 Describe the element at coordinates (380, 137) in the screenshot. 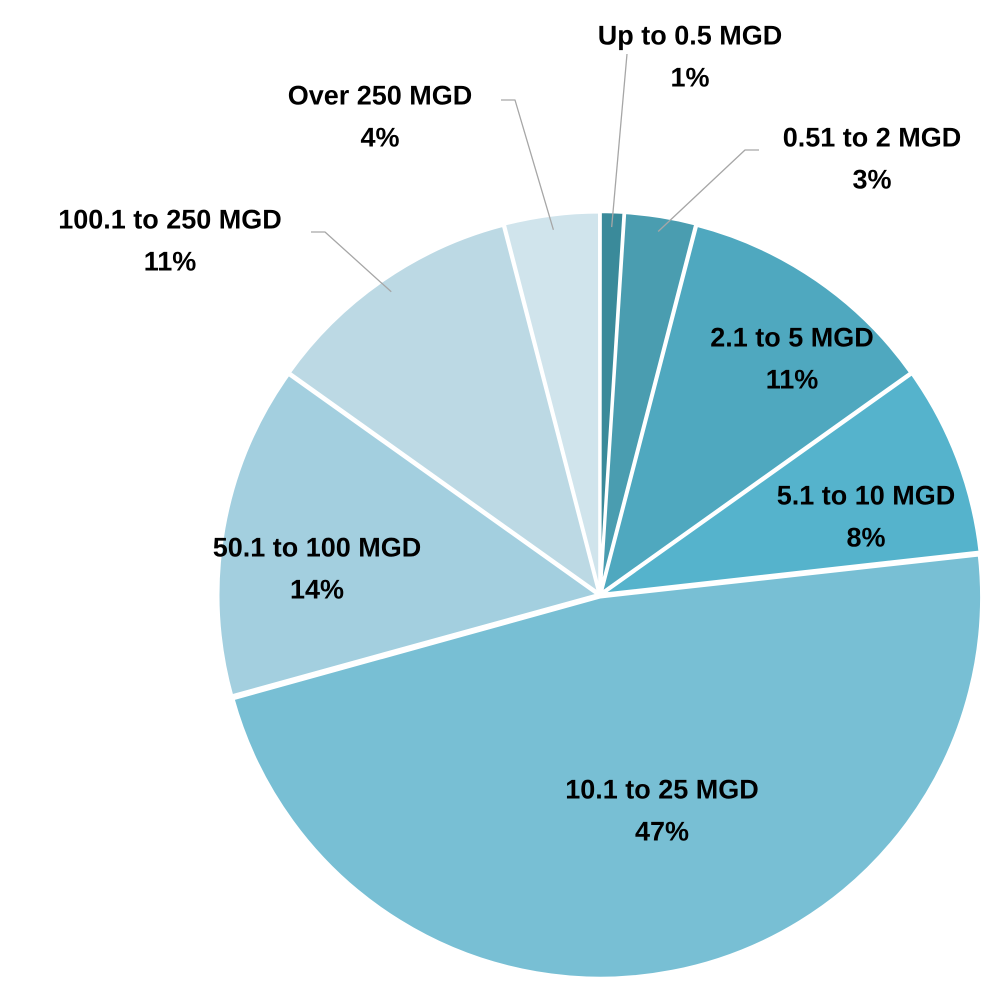

I see `data-label: 4%` at that location.